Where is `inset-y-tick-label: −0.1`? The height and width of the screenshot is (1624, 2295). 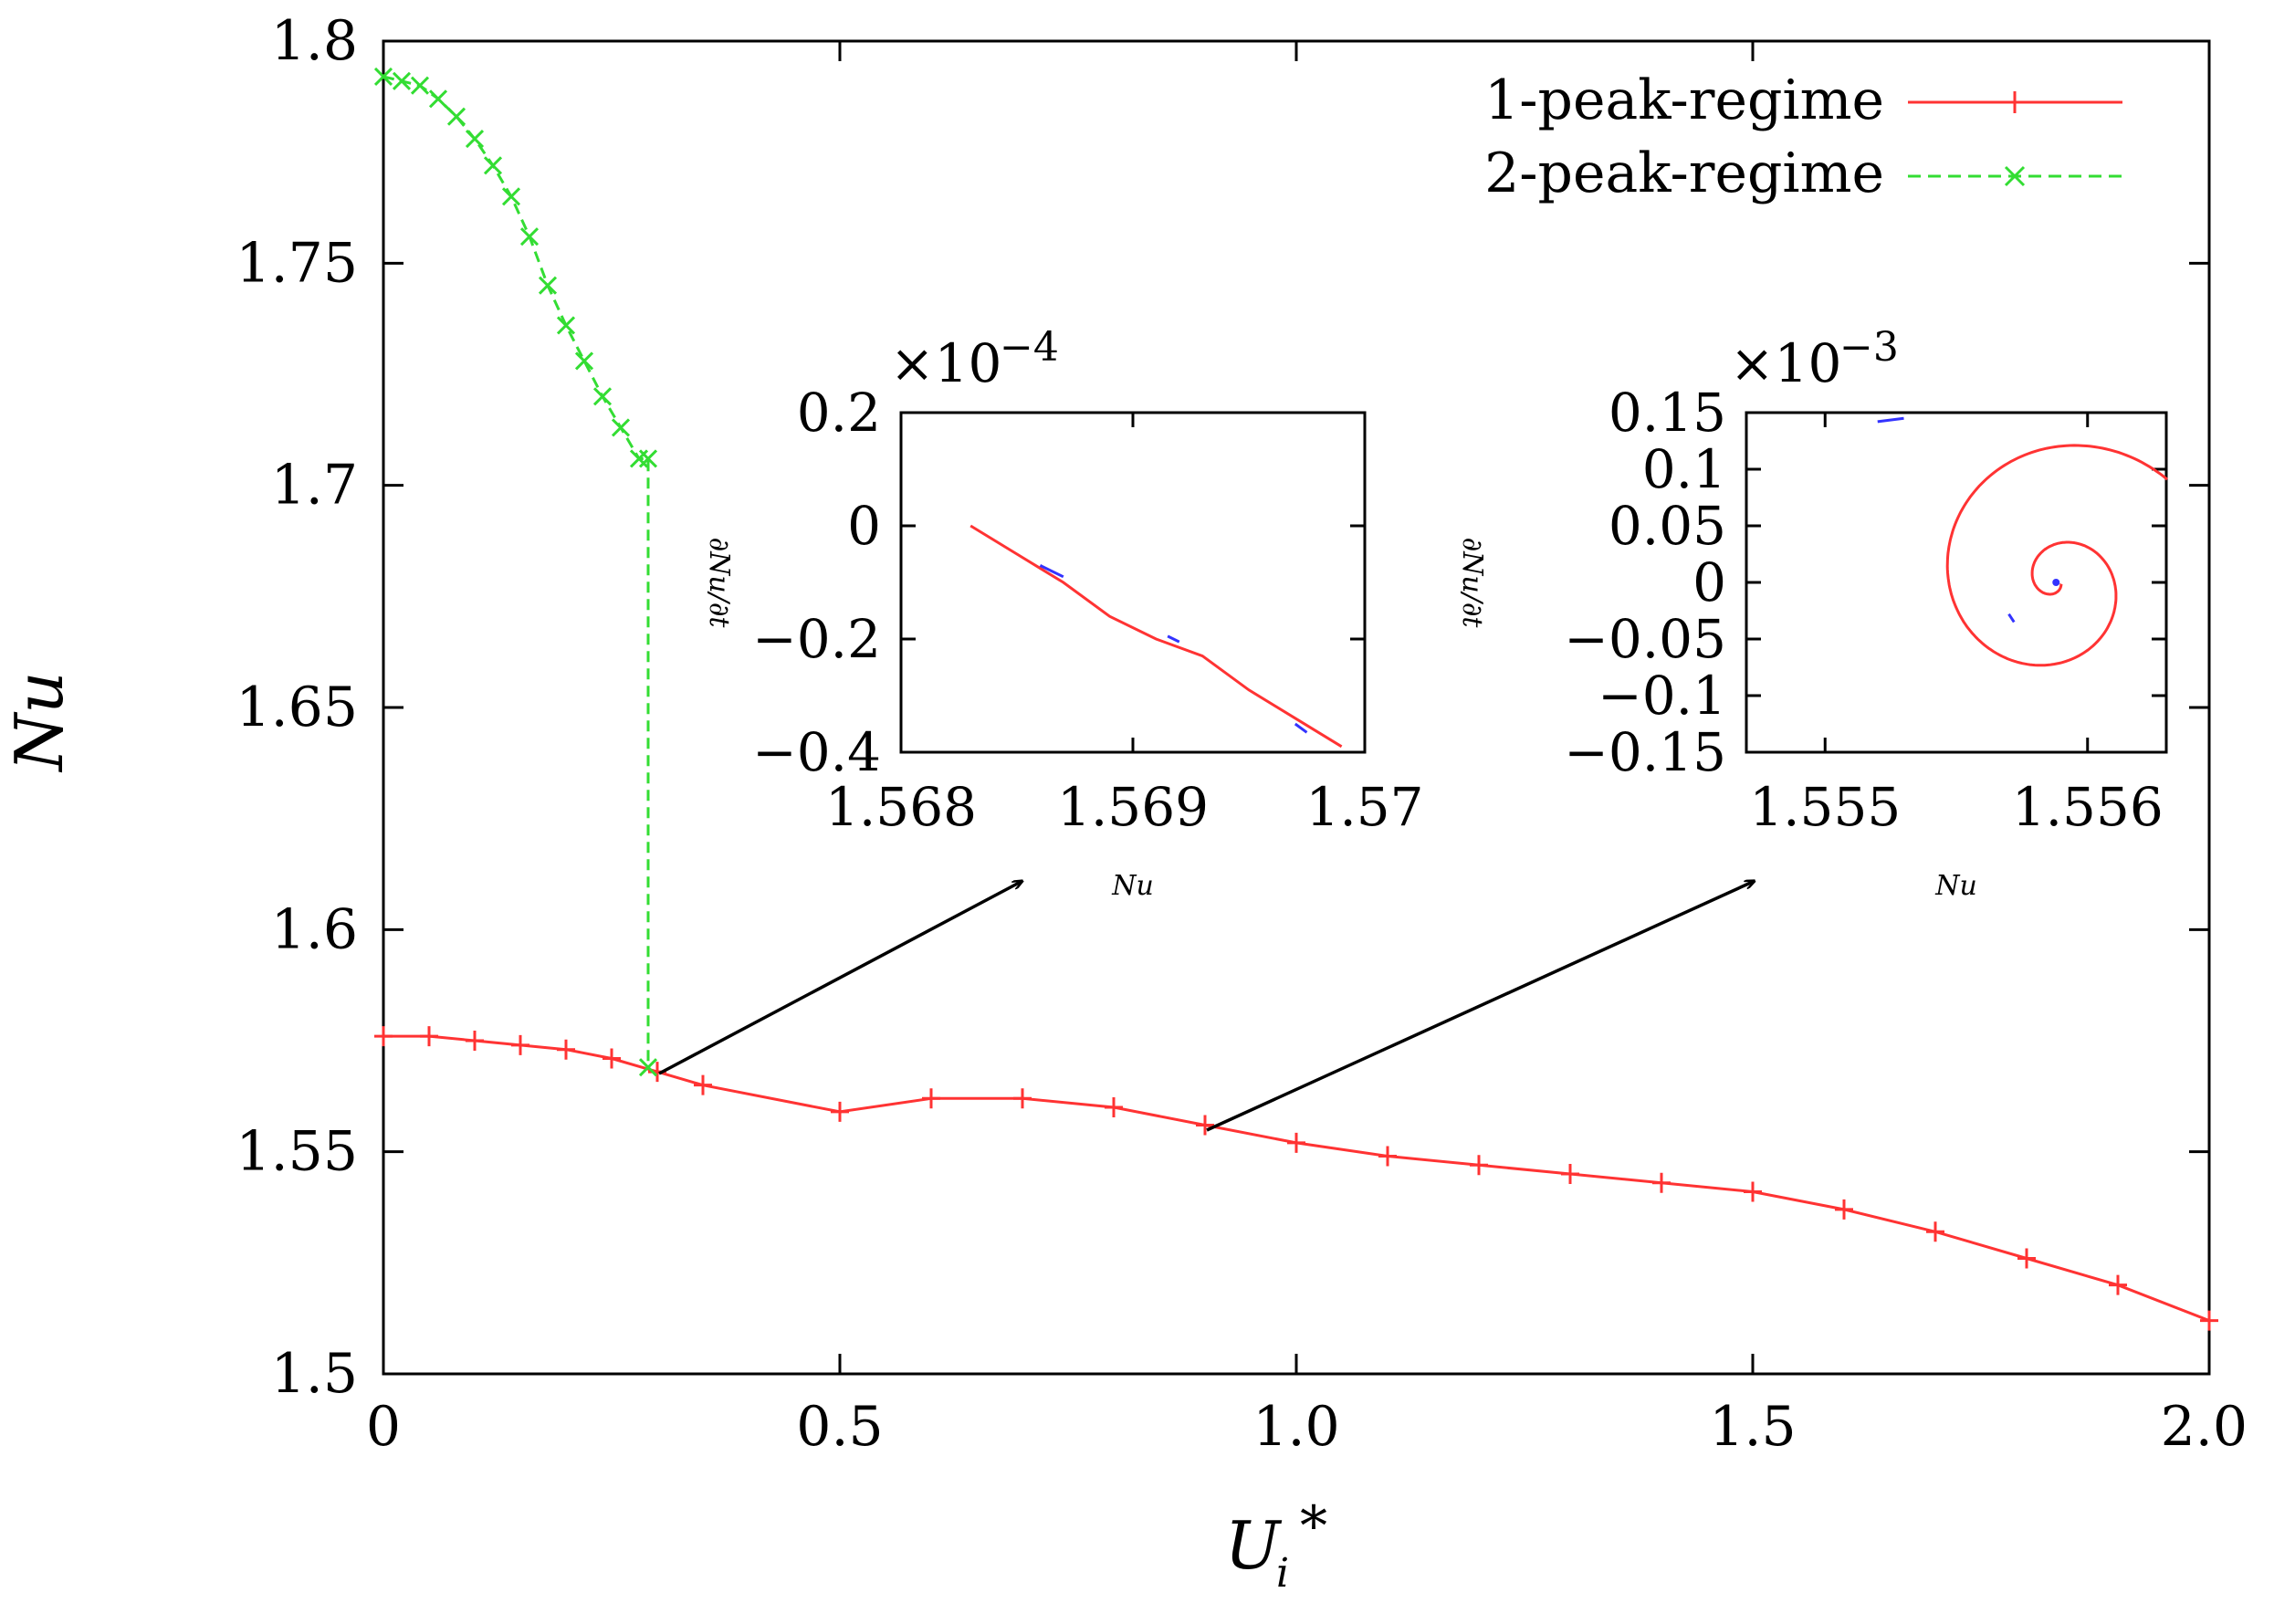 inset-y-tick-label: −0.1 is located at coordinates (1662, 696).